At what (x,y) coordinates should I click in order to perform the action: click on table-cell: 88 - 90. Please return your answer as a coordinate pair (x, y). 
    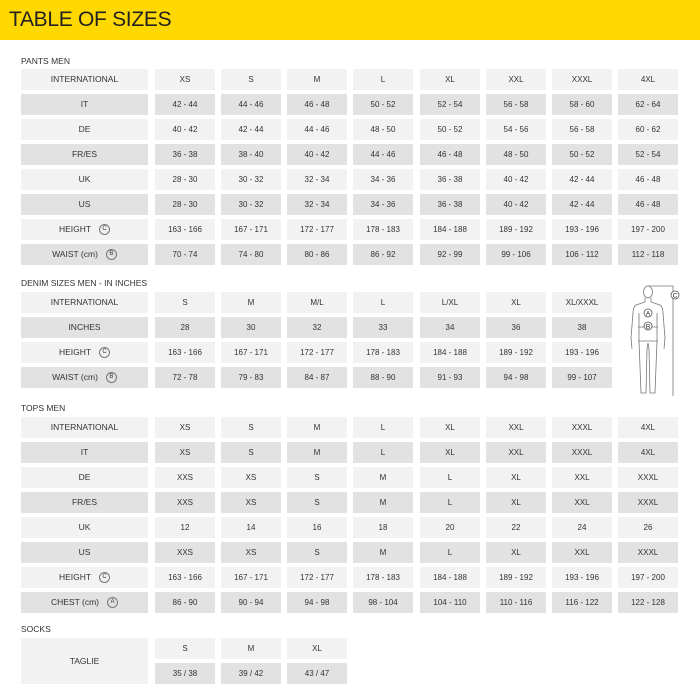
    Looking at the image, I should click on (383, 377).